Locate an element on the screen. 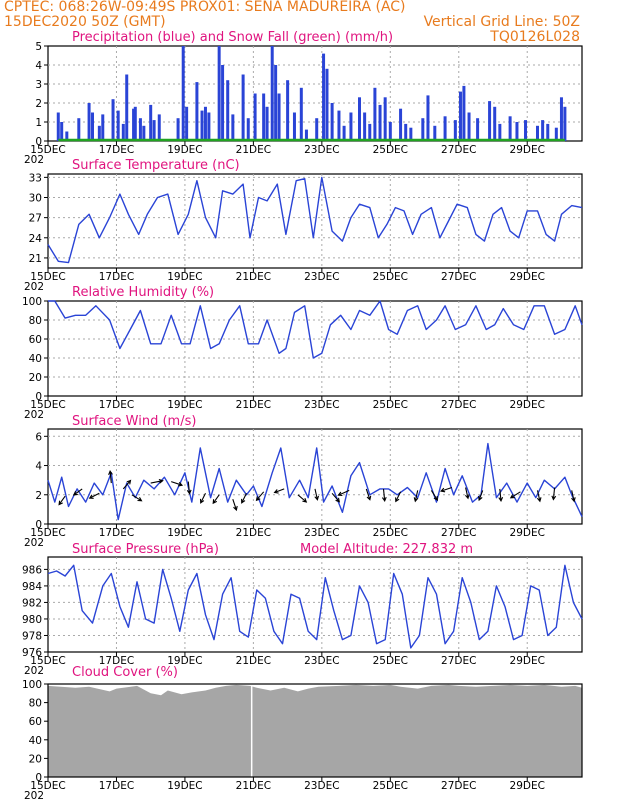  model-altitude-note: Model Altitude: 227.832 m is located at coordinates (386, 549).